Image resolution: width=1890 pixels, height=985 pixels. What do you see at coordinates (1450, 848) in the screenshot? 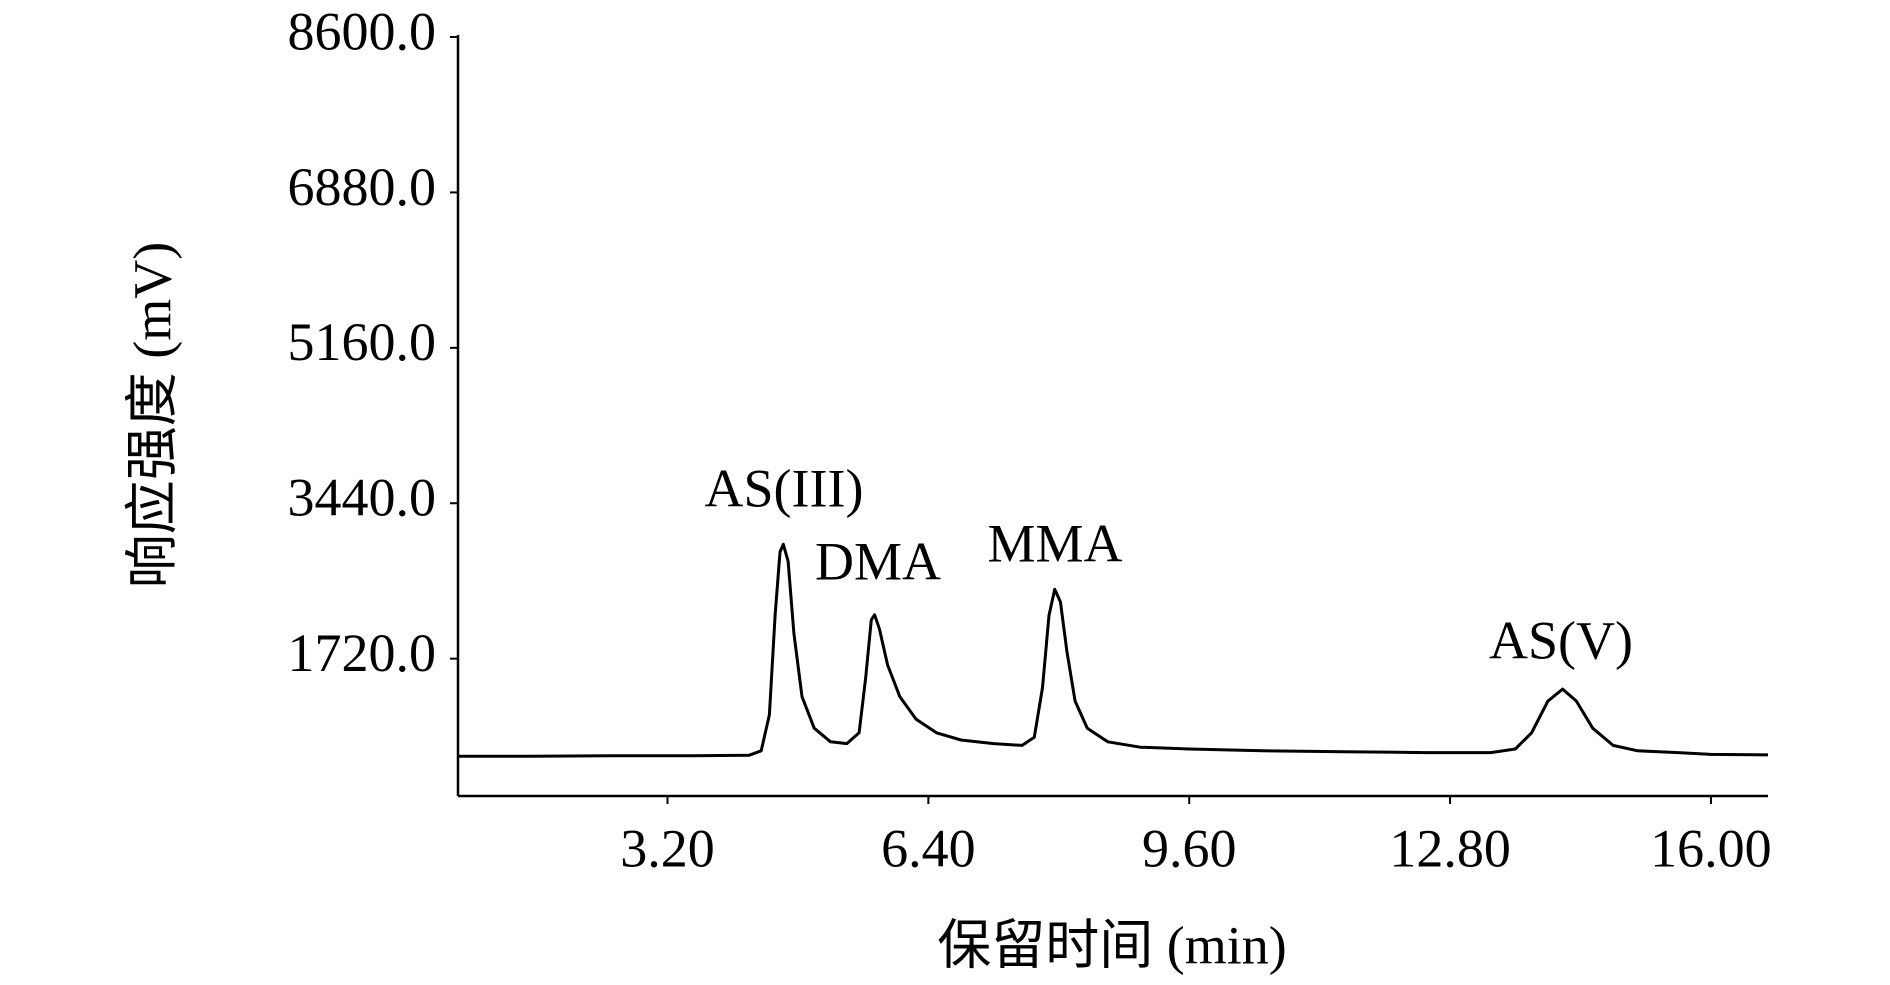
I see `x-tick-label: 12.80` at bounding box center [1450, 848].